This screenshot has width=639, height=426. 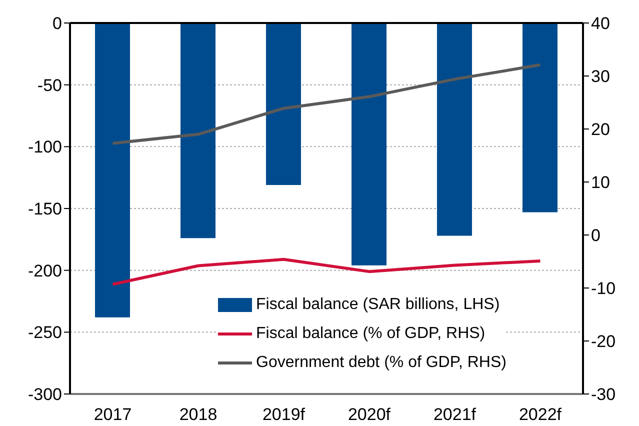 What do you see at coordinates (381, 363) in the screenshot?
I see `legend-label: Government debt (% of GDP, RHS)` at bounding box center [381, 363].